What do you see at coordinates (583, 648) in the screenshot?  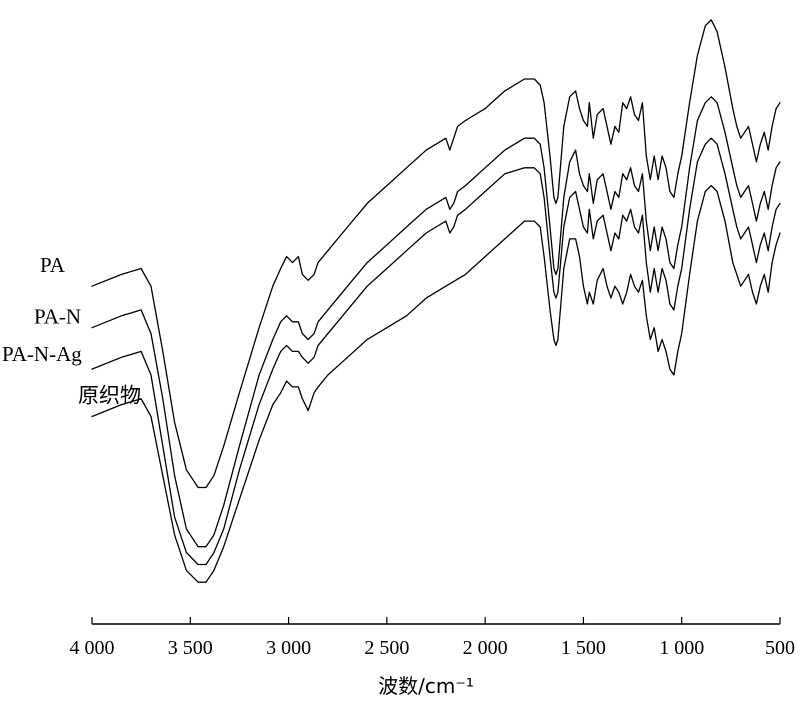 I see `x-tick-label: 1 500` at bounding box center [583, 648].